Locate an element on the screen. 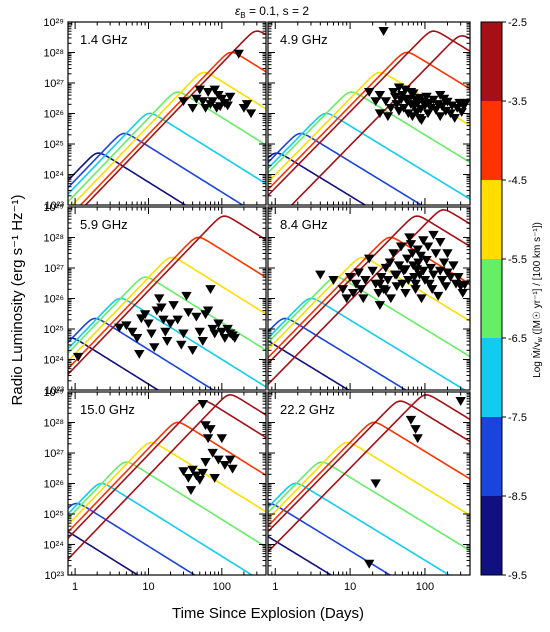 This screenshot has width=550, height=632. model-curve-logm2p5 is located at coordinates (167, 477).